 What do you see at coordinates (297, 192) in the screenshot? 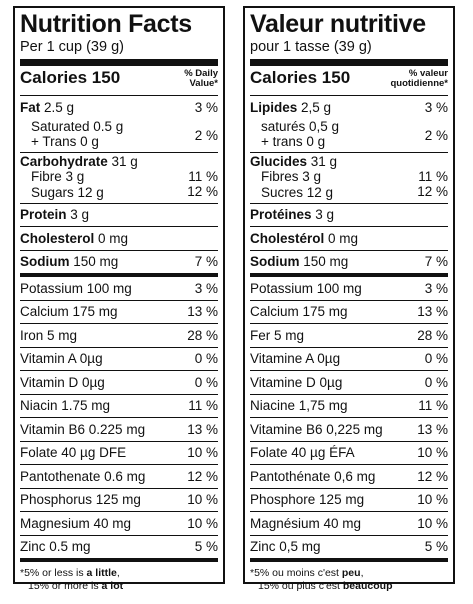
I see `sugars: Sucres 12 g` at bounding box center [297, 192].